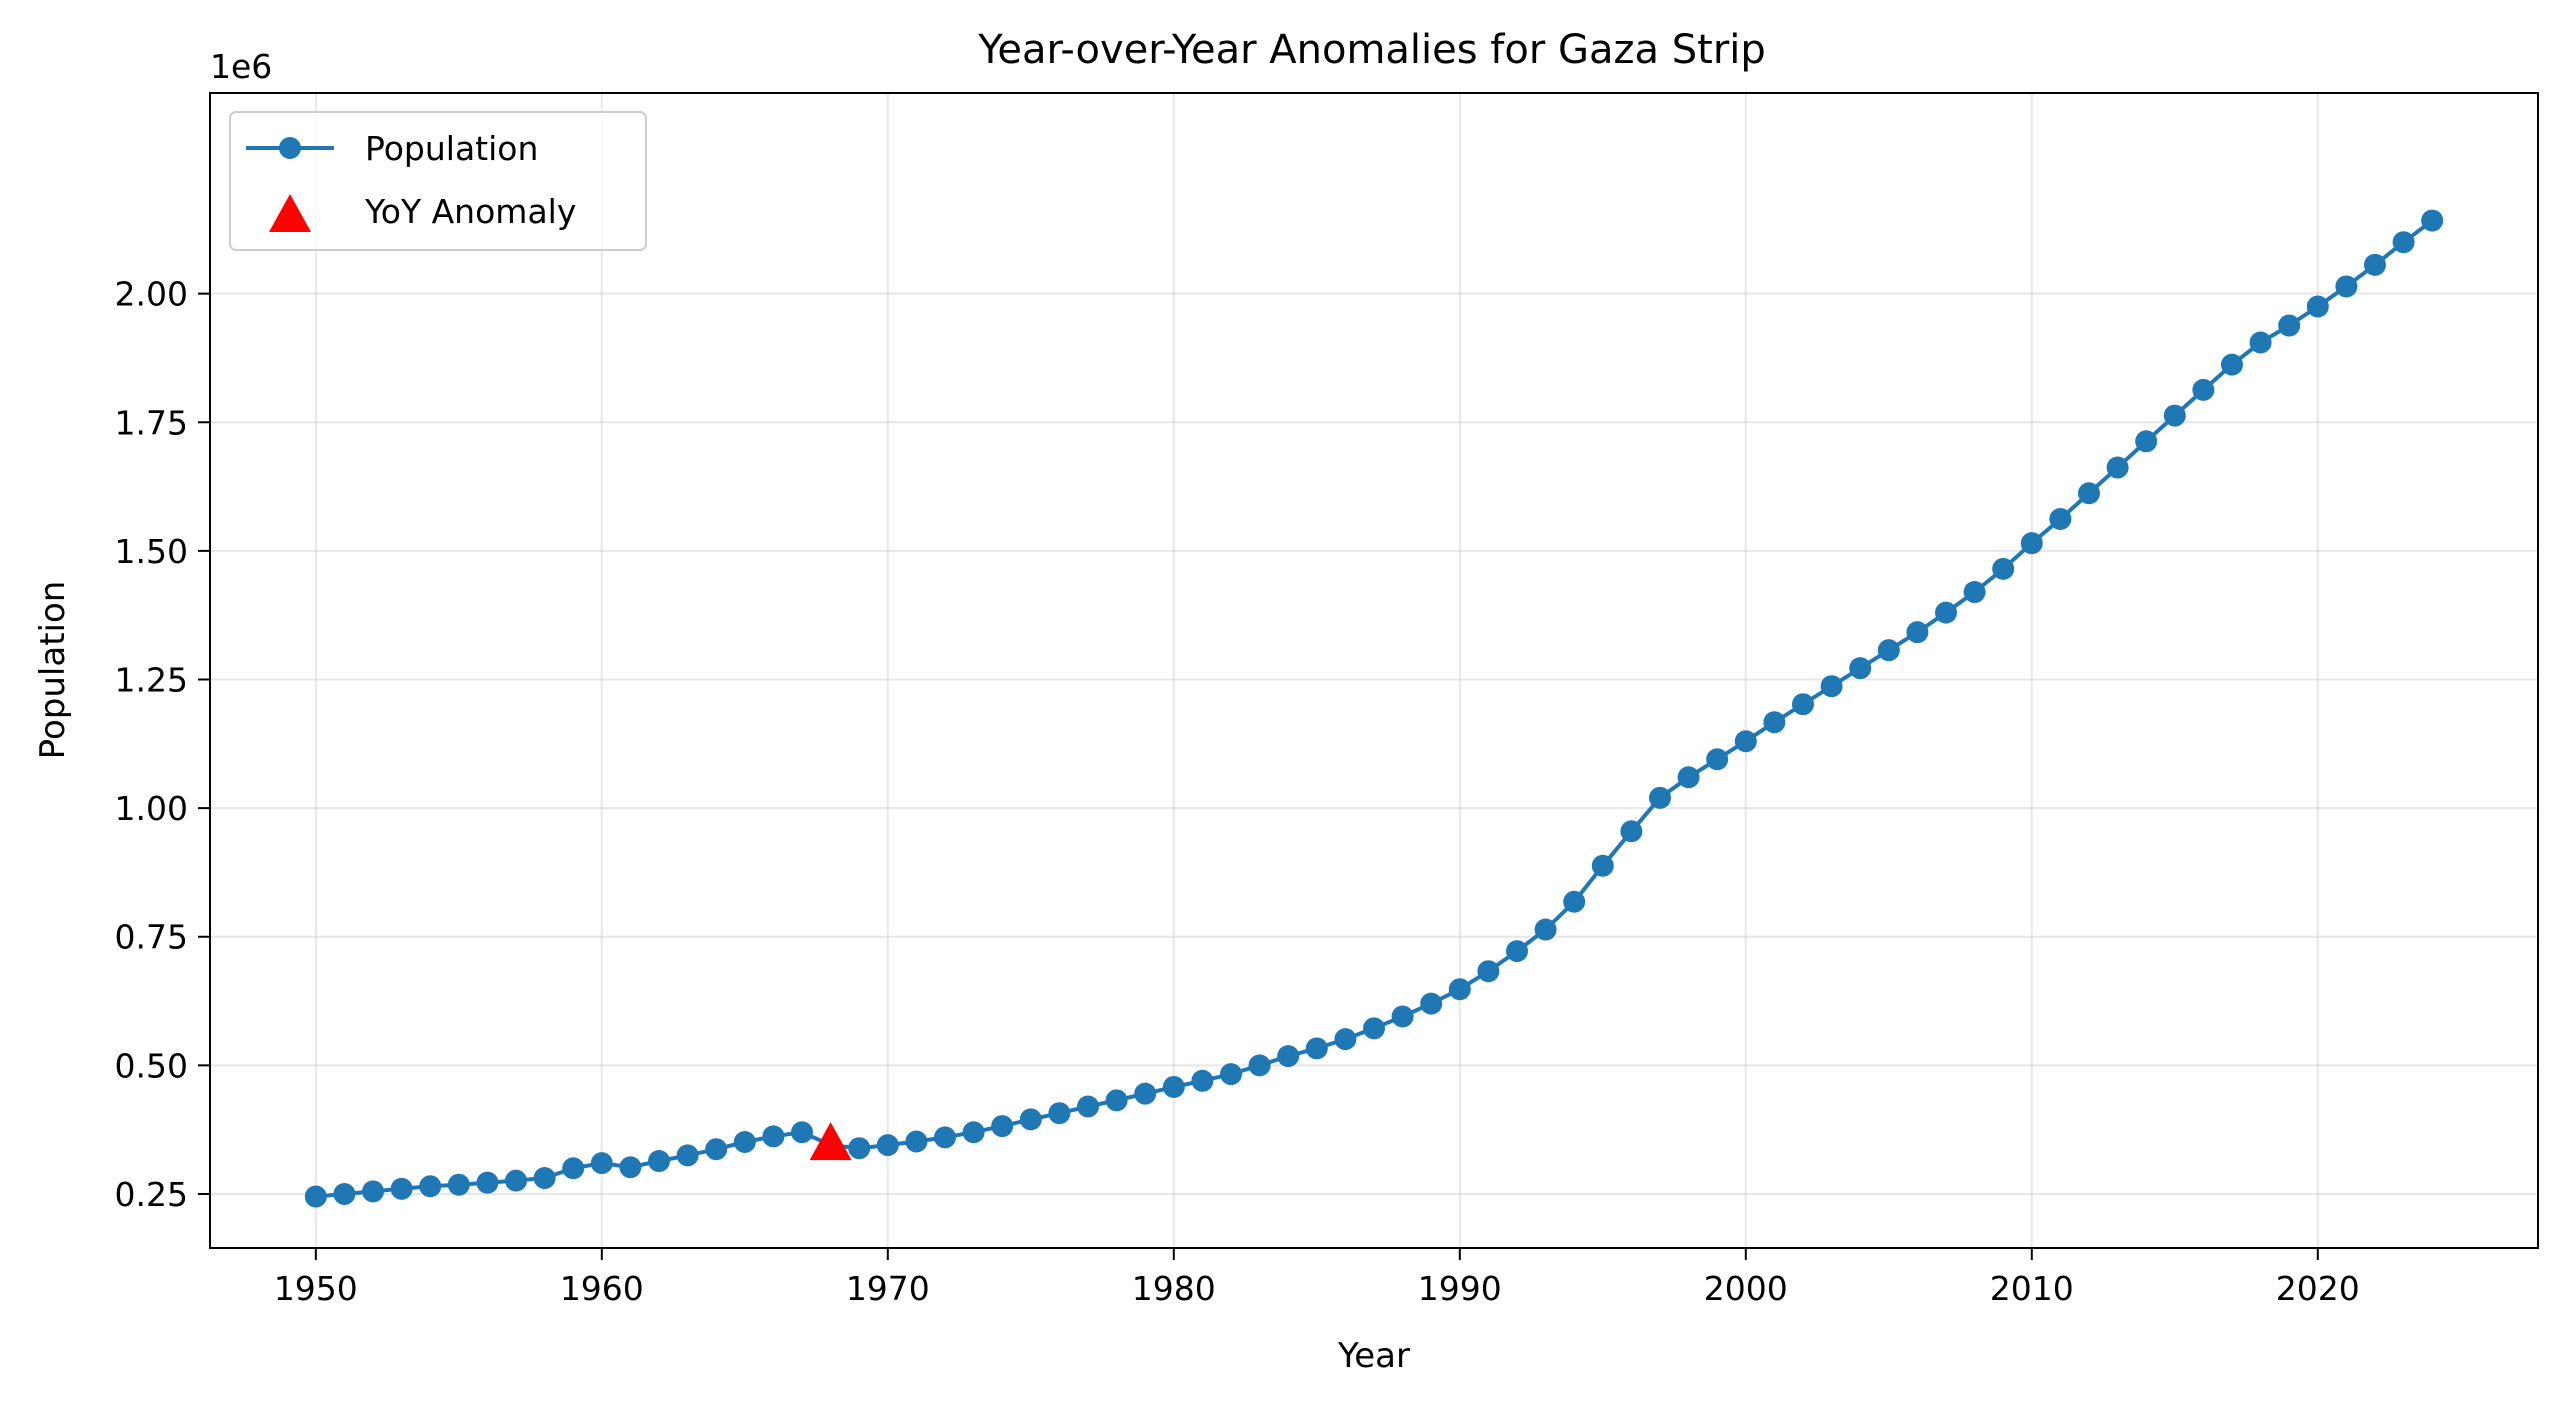 The width and height of the screenshot is (2565, 1407). What do you see at coordinates (602, 1288) in the screenshot?
I see `x-tick-label: 1960` at bounding box center [602, 1288].